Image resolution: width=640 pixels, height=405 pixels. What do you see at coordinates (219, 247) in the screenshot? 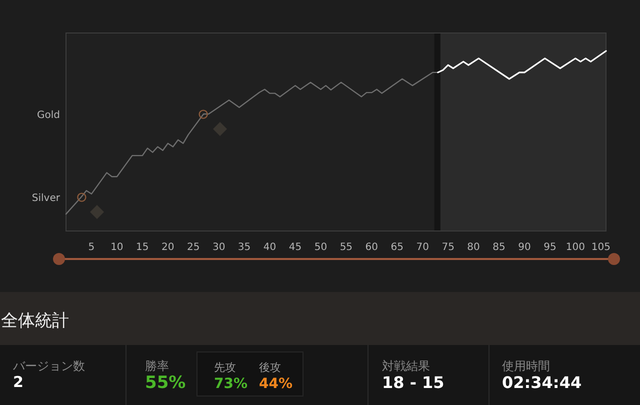
I see `x-tick-label: 30` at bounding box center [219, 247].